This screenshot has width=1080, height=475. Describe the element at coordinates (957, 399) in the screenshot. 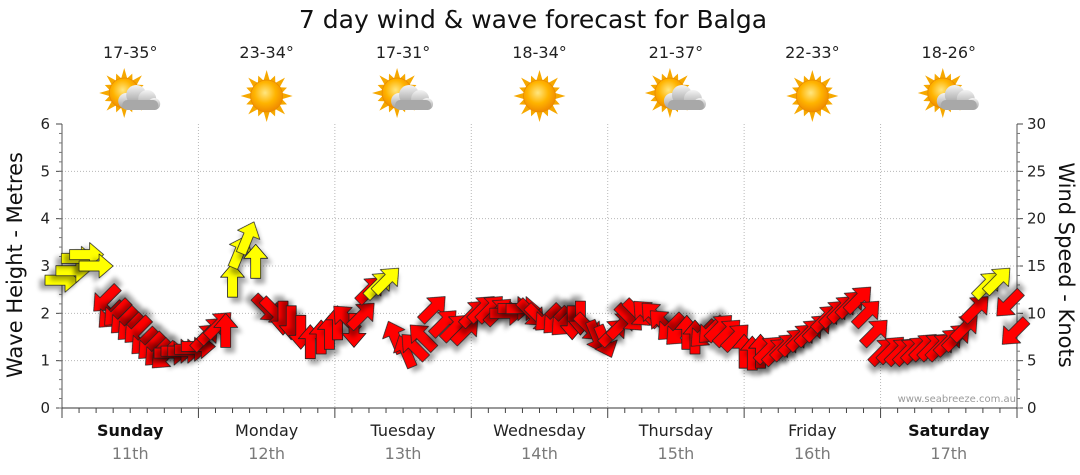

I see `credit-text: www.seabreeze.com.au` at that location.